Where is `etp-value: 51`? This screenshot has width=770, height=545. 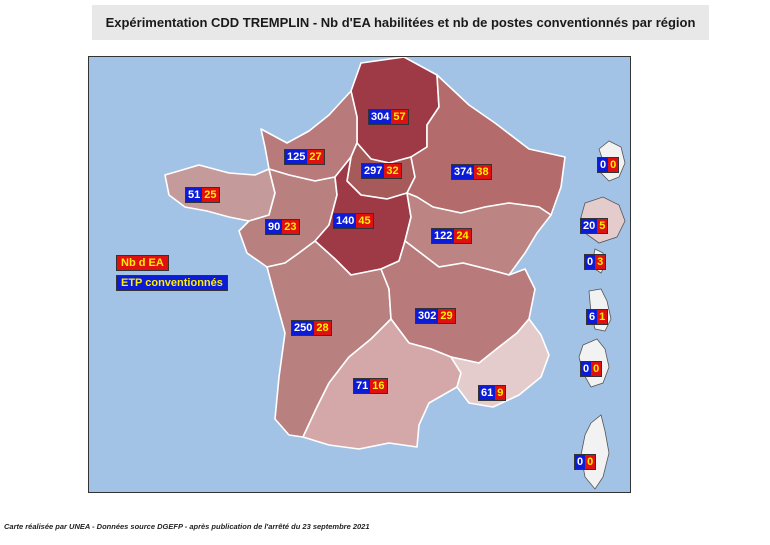 etp-value: 51 is located at coordinates (194, 195).